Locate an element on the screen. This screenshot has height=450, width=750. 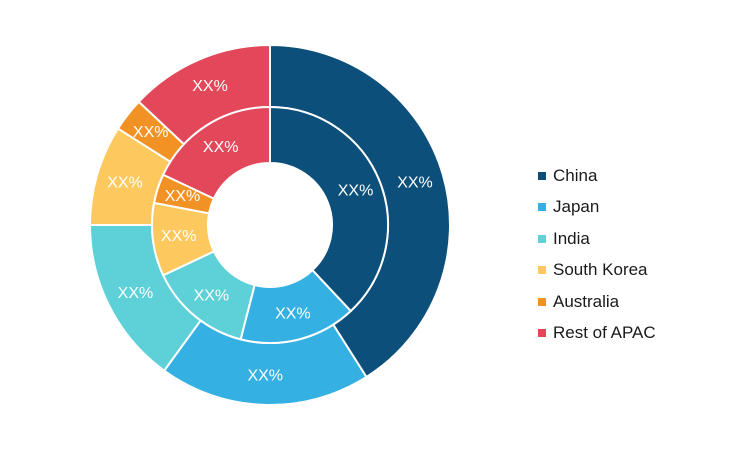
legend-item-south-korea: South Korea is located at coordinates (597, 271).